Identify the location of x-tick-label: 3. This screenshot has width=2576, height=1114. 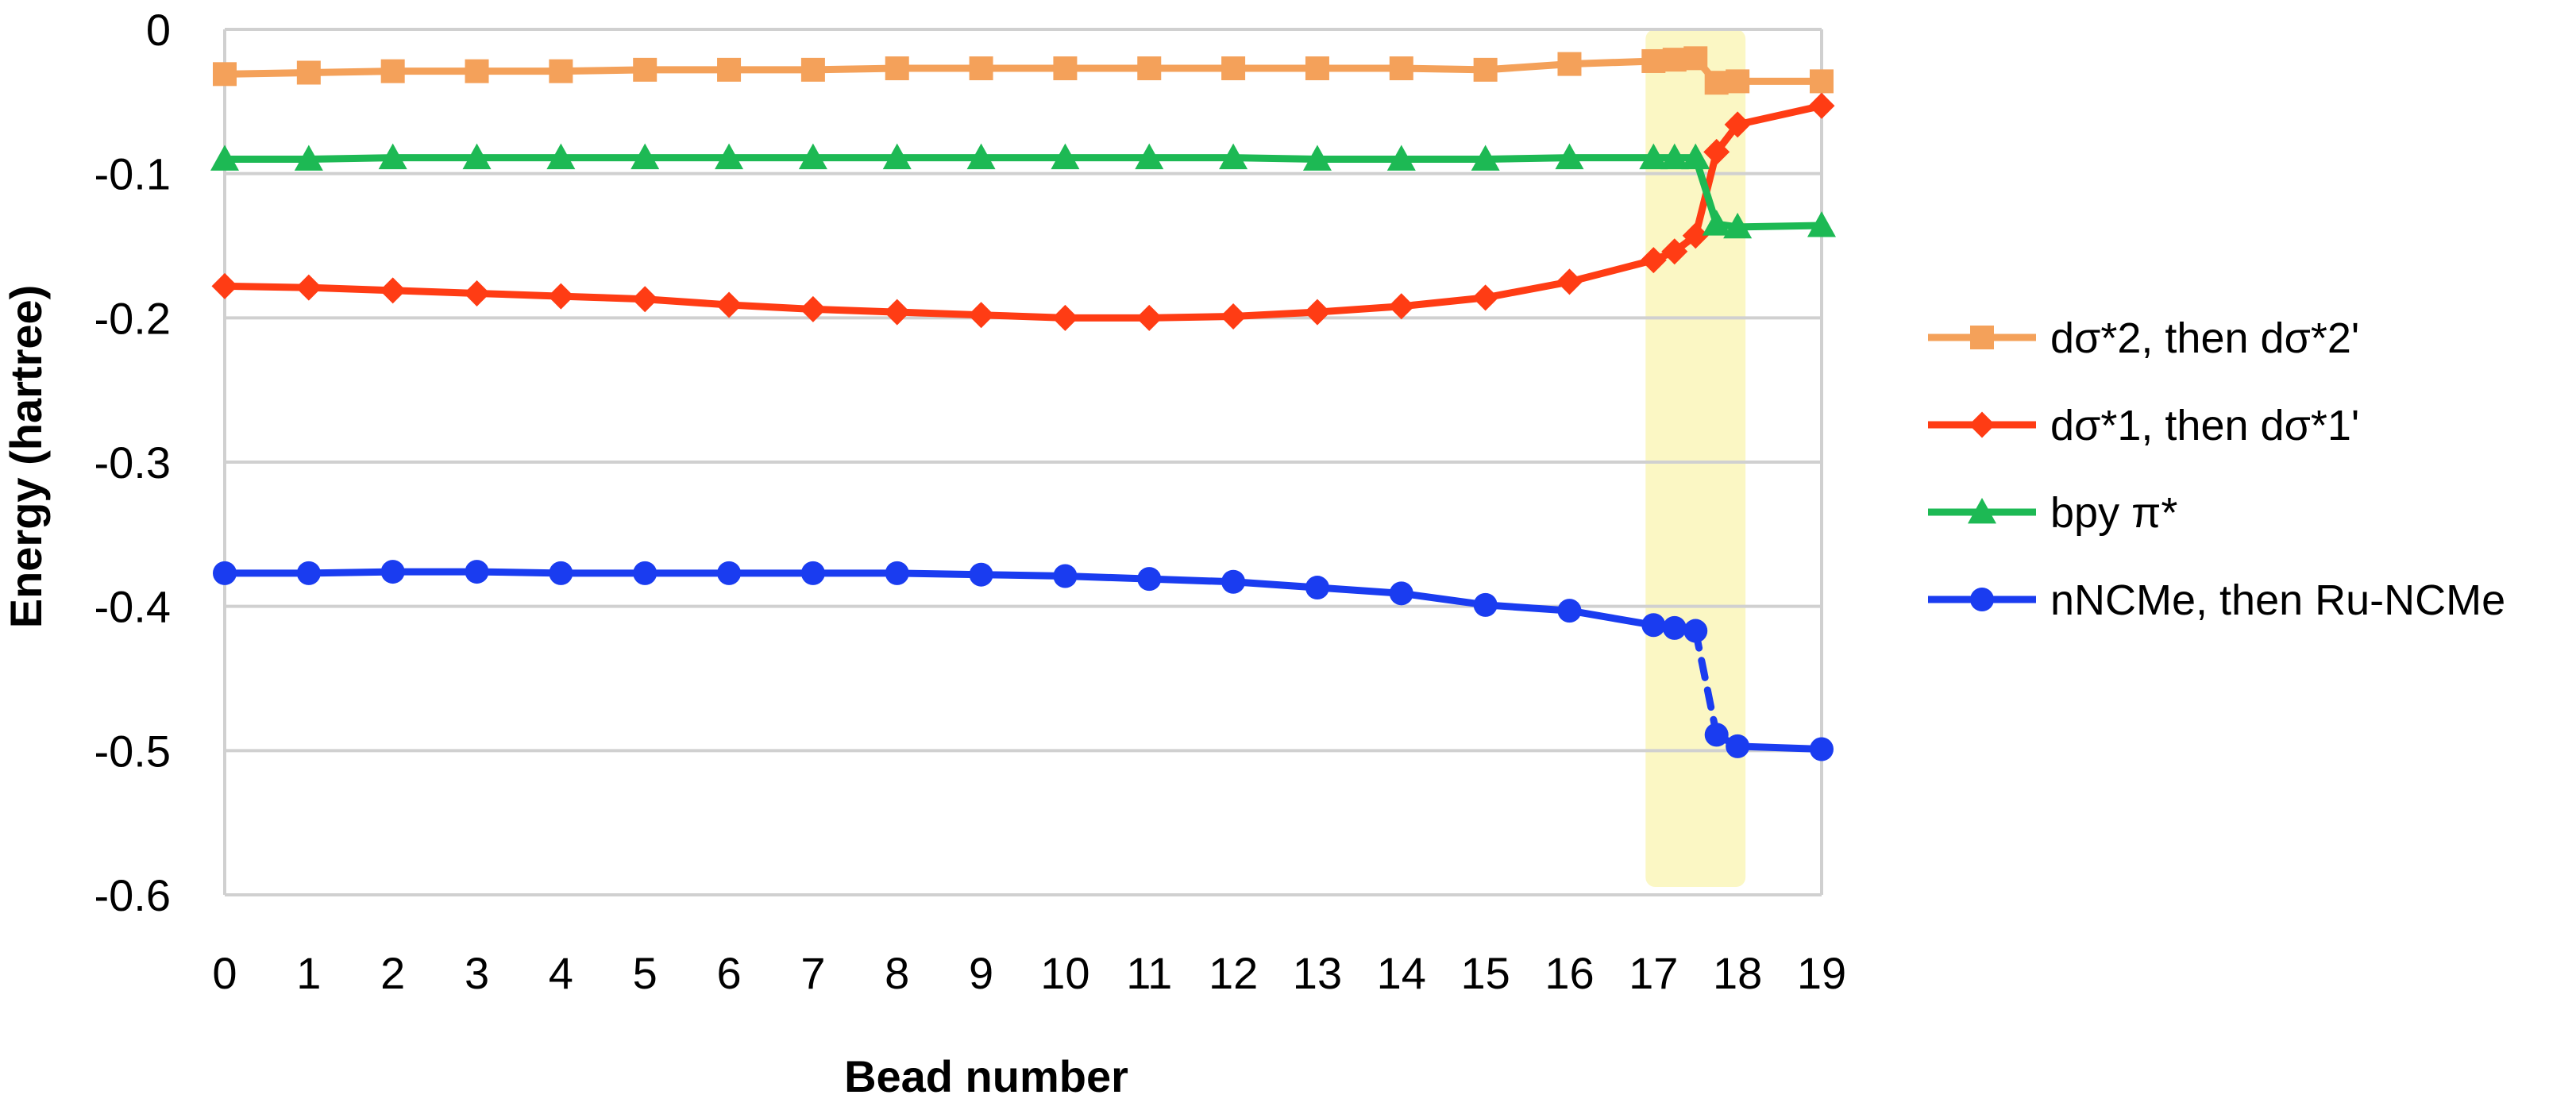
(477, 973).